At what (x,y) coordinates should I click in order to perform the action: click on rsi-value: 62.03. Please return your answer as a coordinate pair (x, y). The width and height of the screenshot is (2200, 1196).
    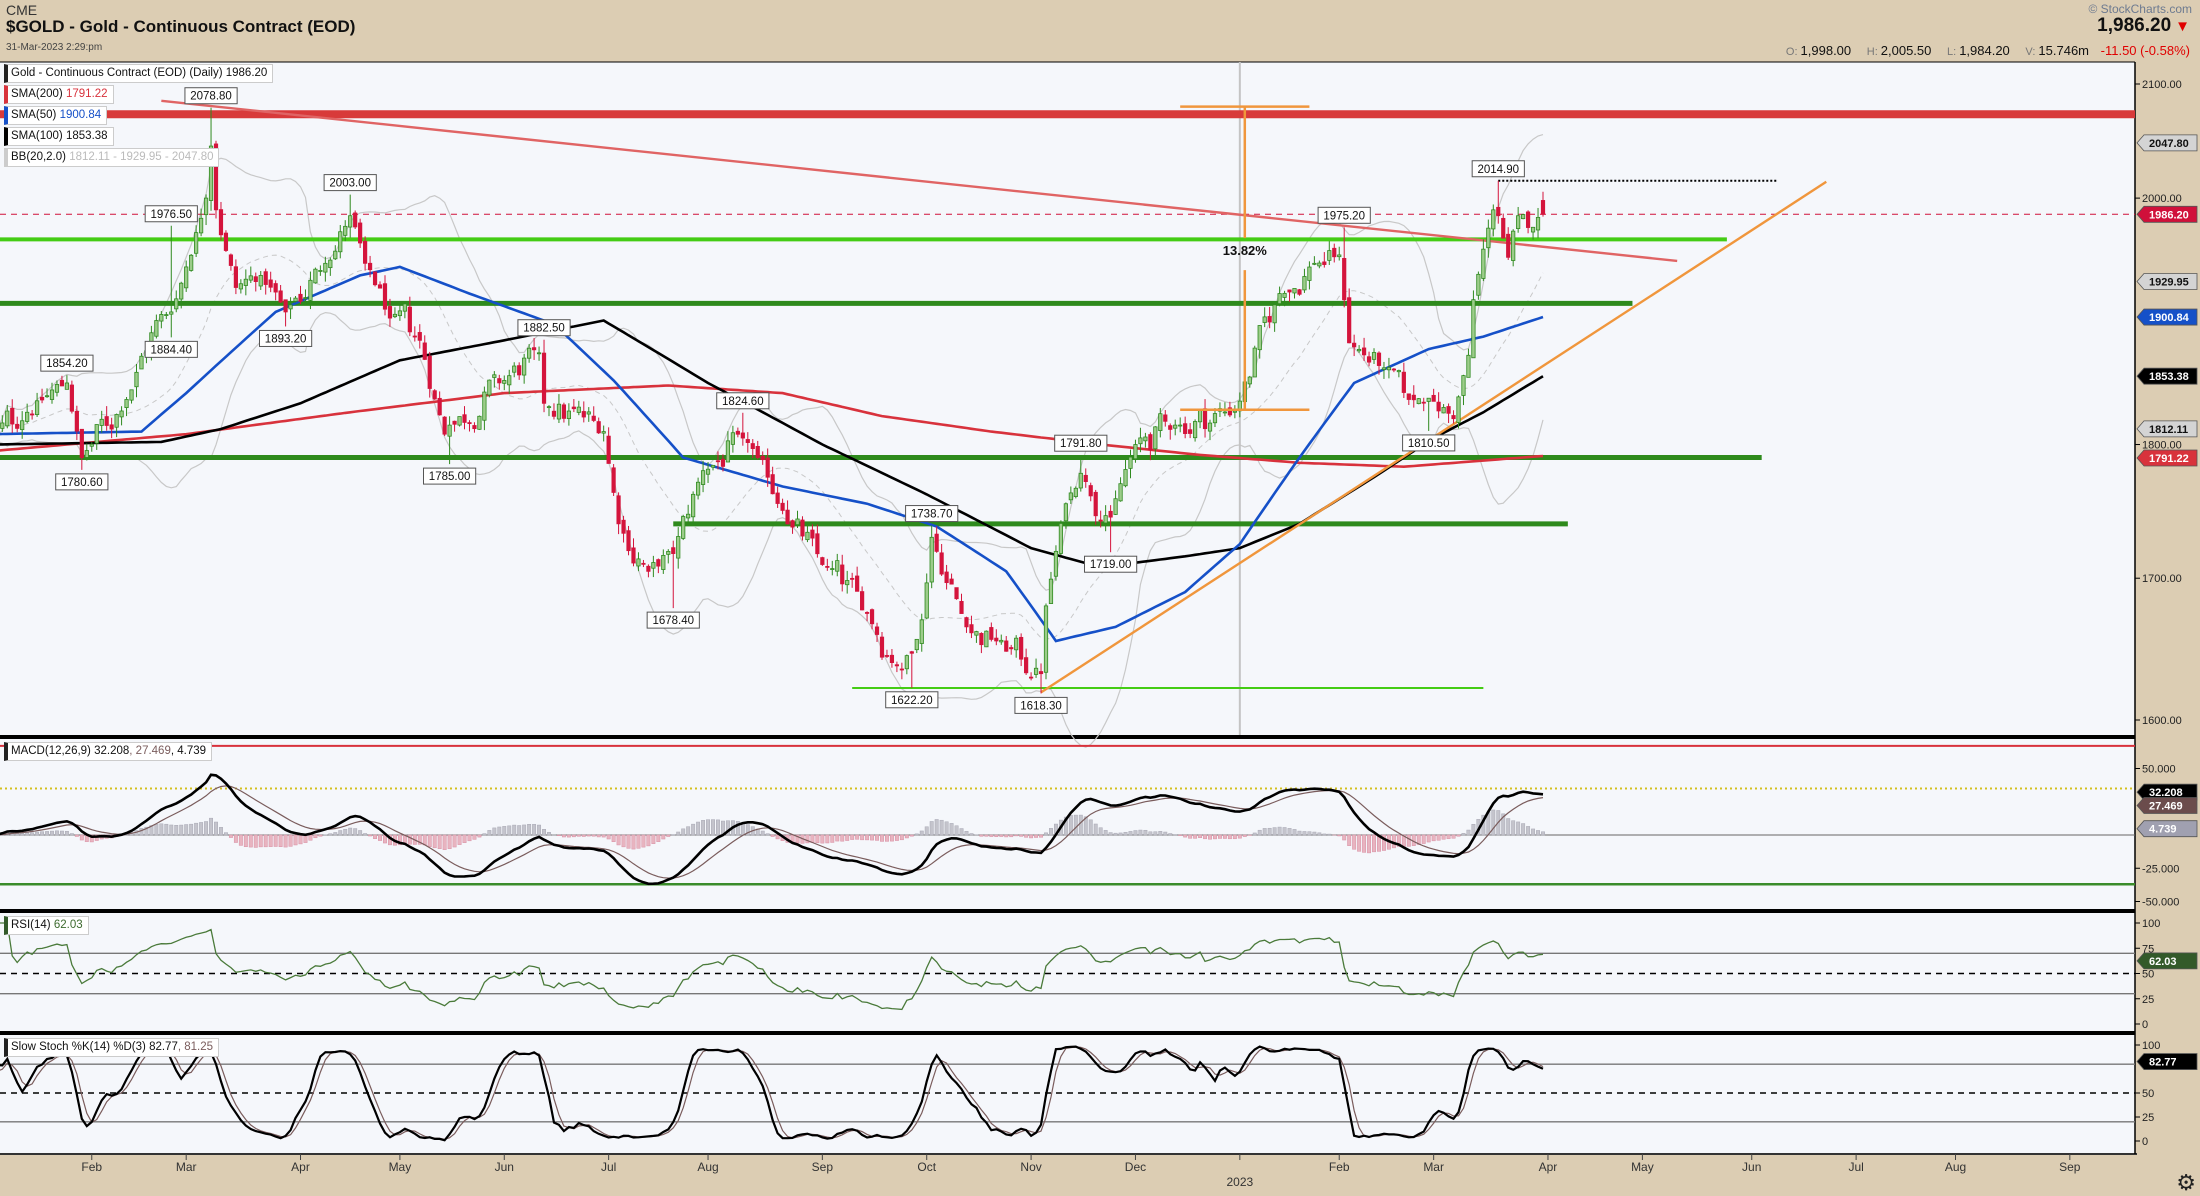
    Looking at the image, I should click on (68, 925).